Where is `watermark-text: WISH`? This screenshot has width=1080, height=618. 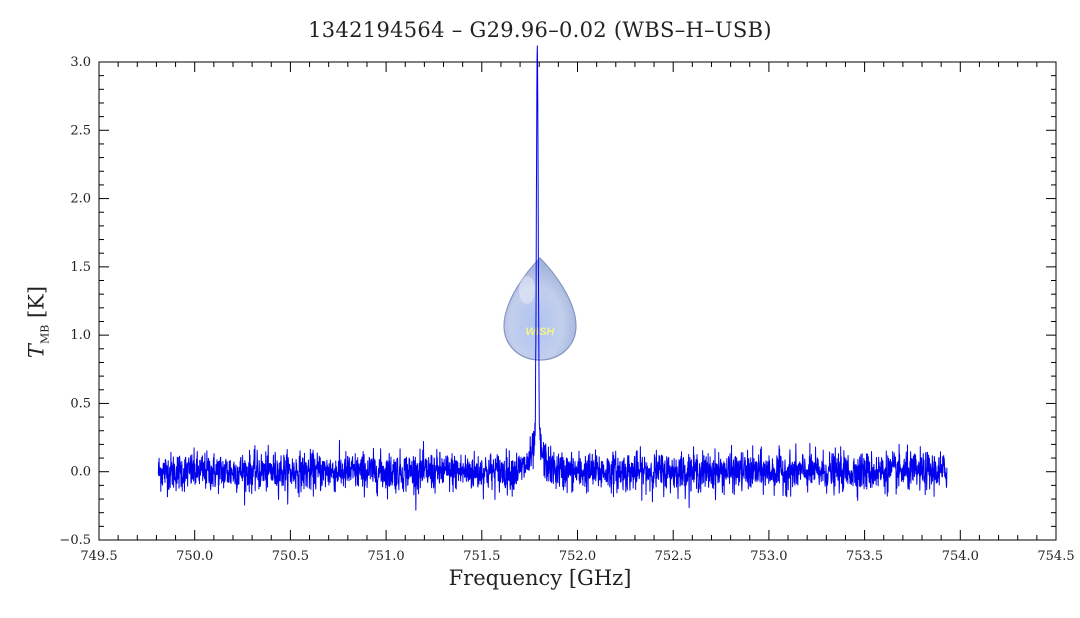 watermark-text: WISH is located at coordinates (541, 332).